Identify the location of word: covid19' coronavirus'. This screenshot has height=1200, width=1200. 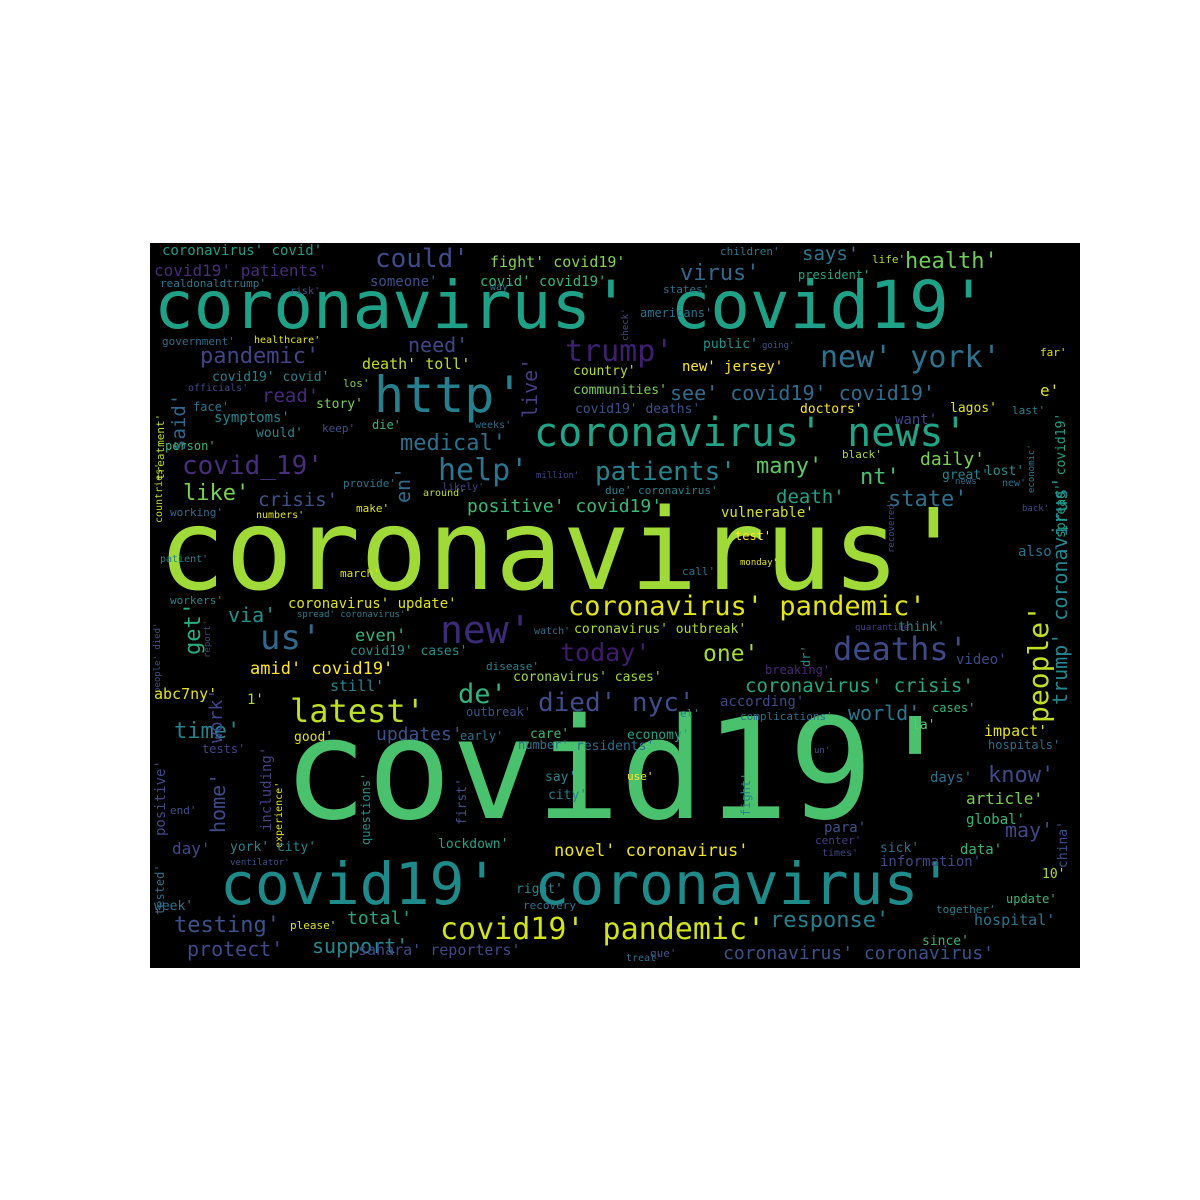
(587, 884).